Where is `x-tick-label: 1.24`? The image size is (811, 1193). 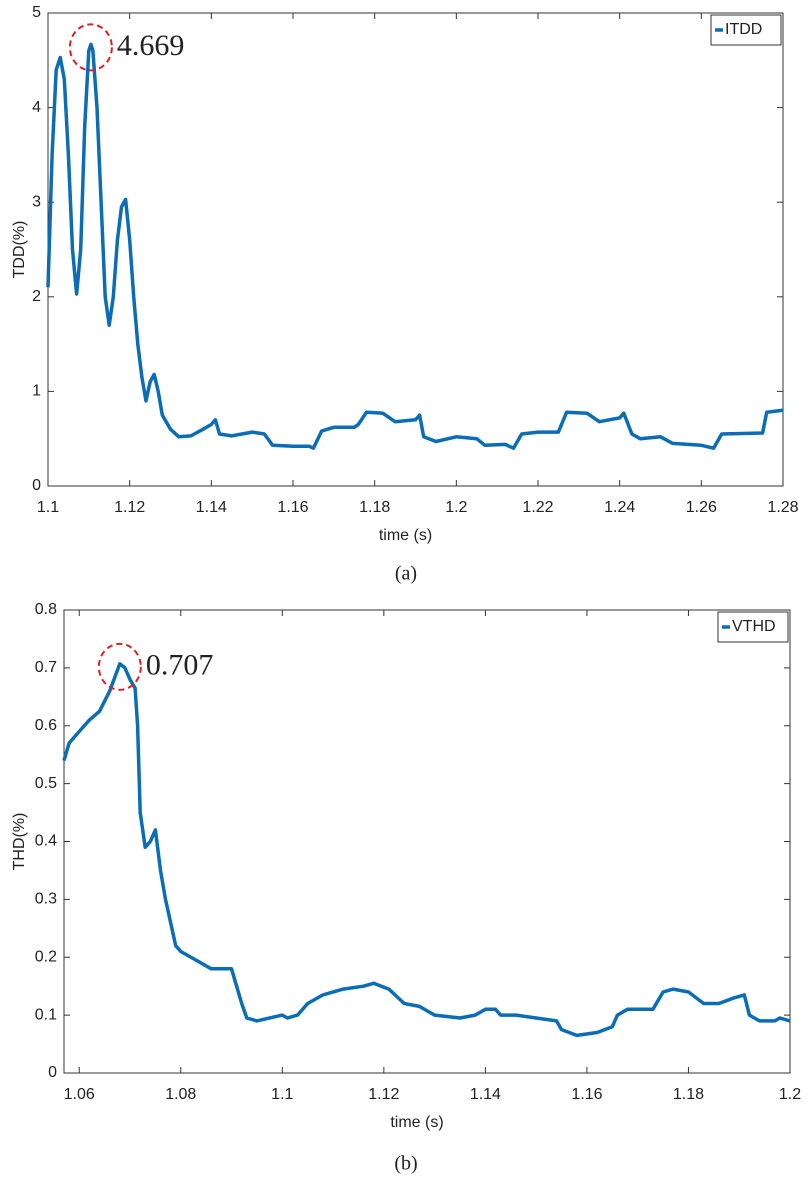 x-tick-label: 1.24 is located at coordinates (619, 507).